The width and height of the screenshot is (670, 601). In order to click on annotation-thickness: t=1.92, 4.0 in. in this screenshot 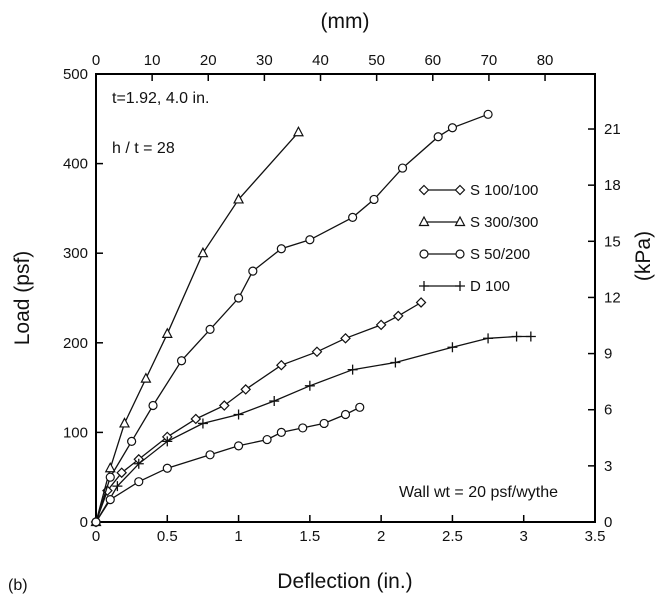, I will do `click(160, 98)`.